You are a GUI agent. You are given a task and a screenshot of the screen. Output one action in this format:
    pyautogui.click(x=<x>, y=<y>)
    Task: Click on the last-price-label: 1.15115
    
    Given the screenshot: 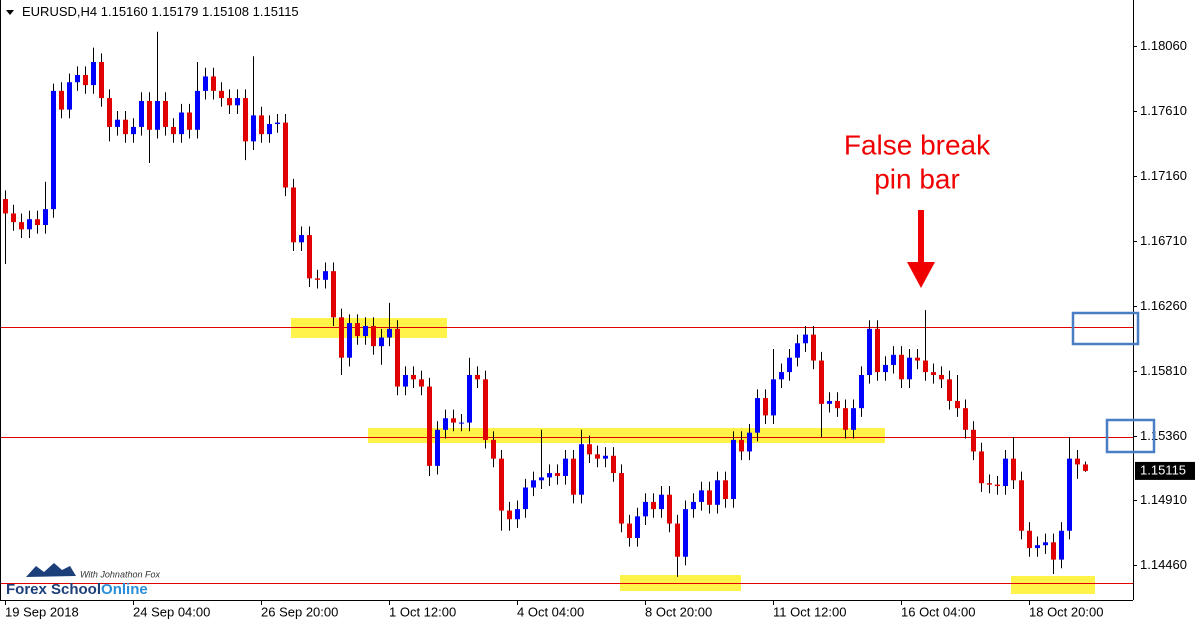 What is the action you would take?
    pyautogui.click(x=1163, y=469)
    